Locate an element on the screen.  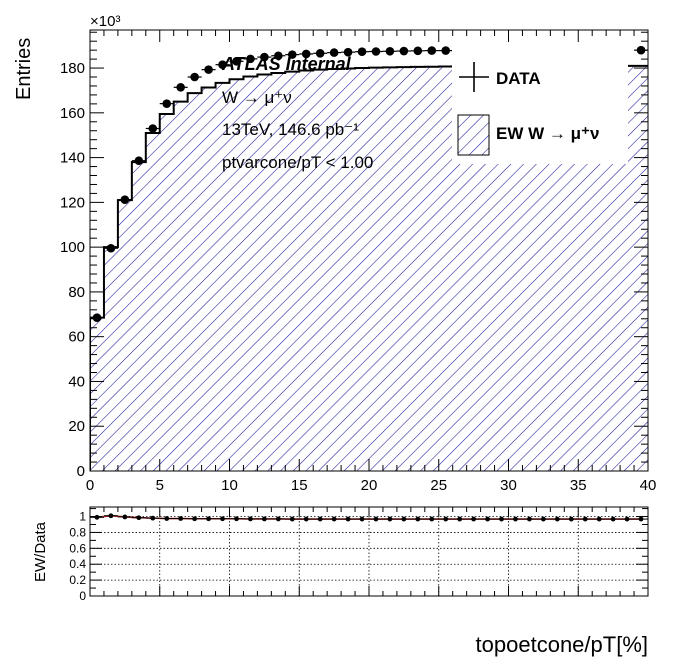
y-tick-label: 80 is located at coordinates (76, 292).